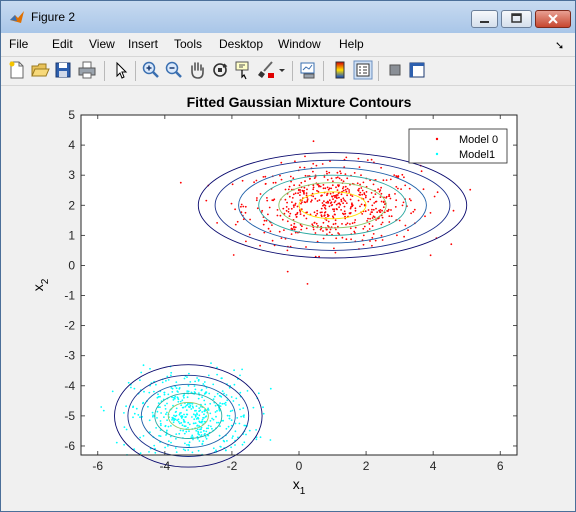  I want to click on menu-edit: Edit, so click(62, 44).